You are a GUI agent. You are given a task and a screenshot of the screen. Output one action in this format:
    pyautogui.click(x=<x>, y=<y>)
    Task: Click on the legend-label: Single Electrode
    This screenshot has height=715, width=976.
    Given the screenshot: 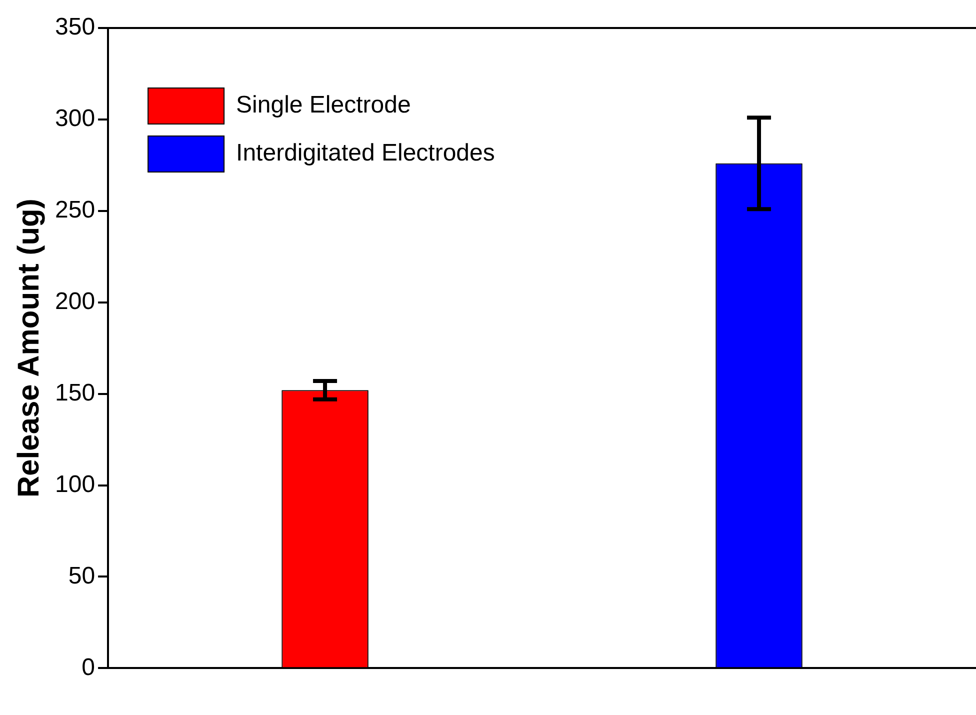 What is the action you would take?
    pyautogui.click(x=323, y=105)
    